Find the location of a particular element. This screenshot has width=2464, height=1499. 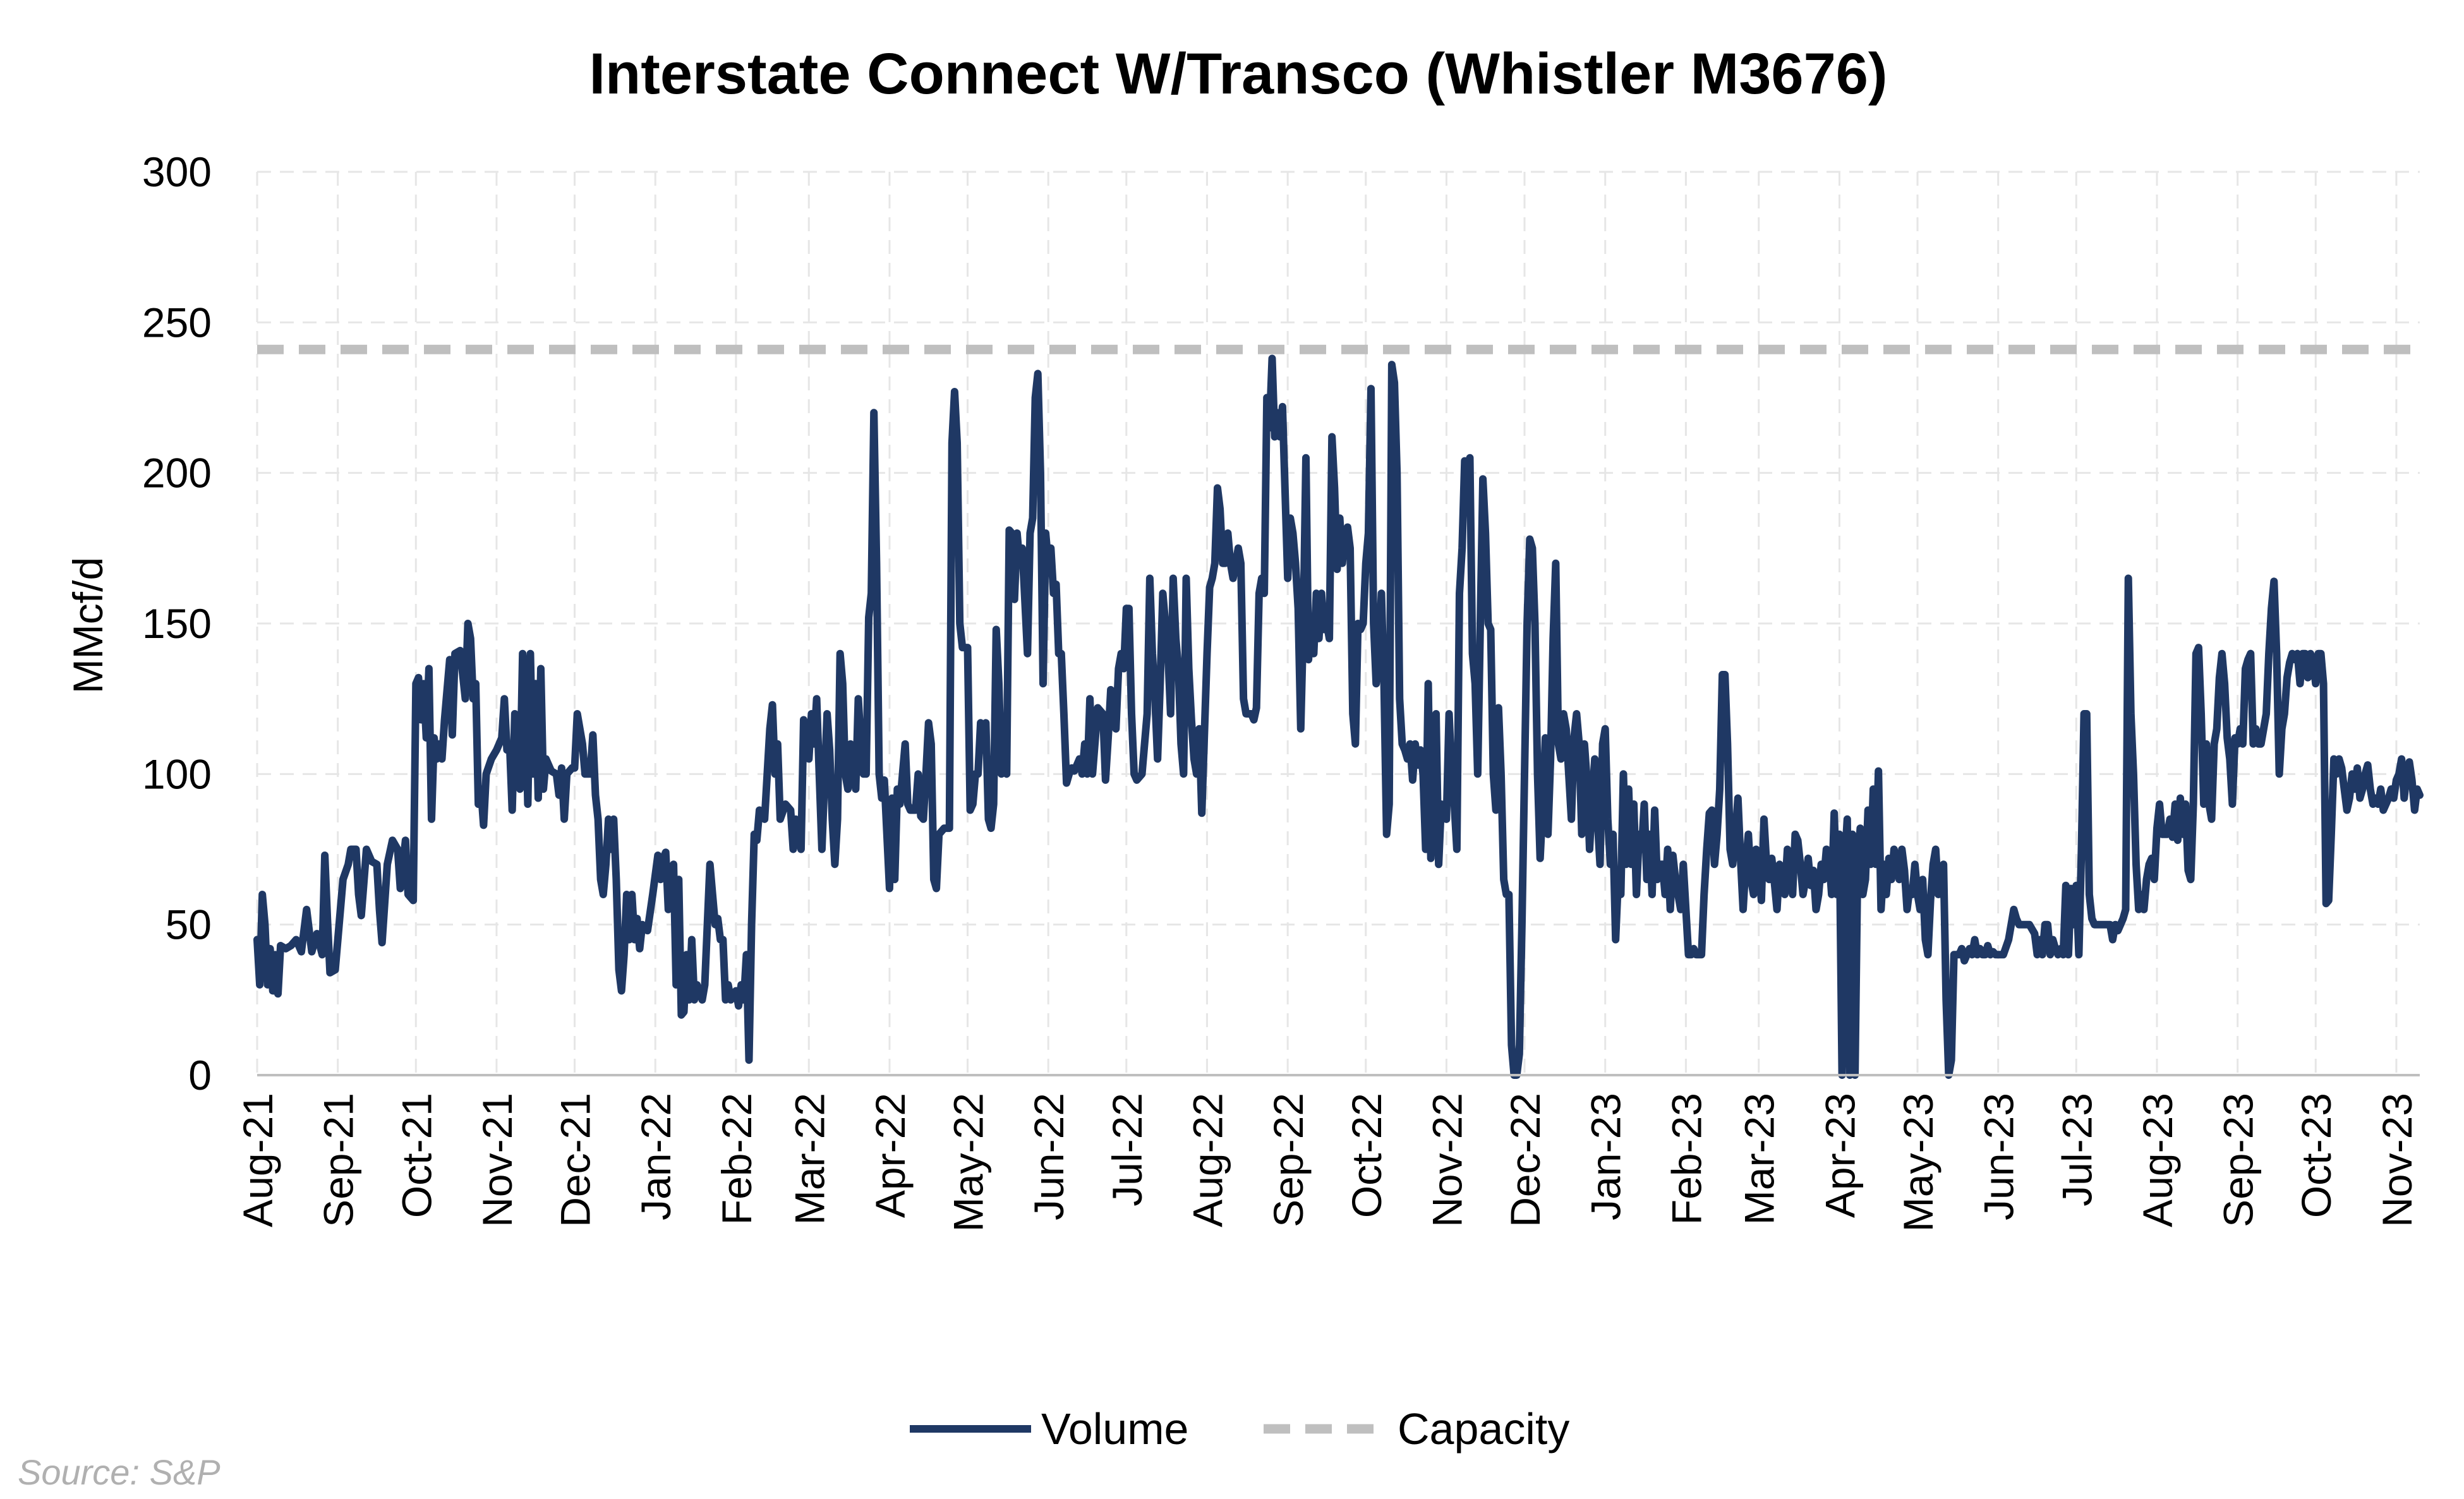

x-tick-label: Jul-22 is located at coordinates (1127, 1150).